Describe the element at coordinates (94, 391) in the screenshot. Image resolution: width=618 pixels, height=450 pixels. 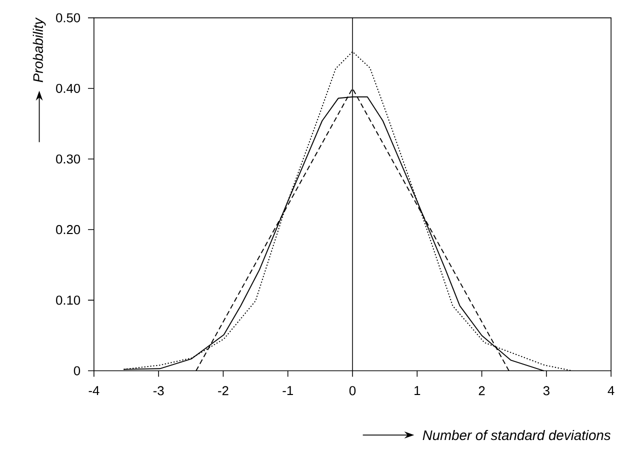
I see `x-tick-label: -4` at that location.